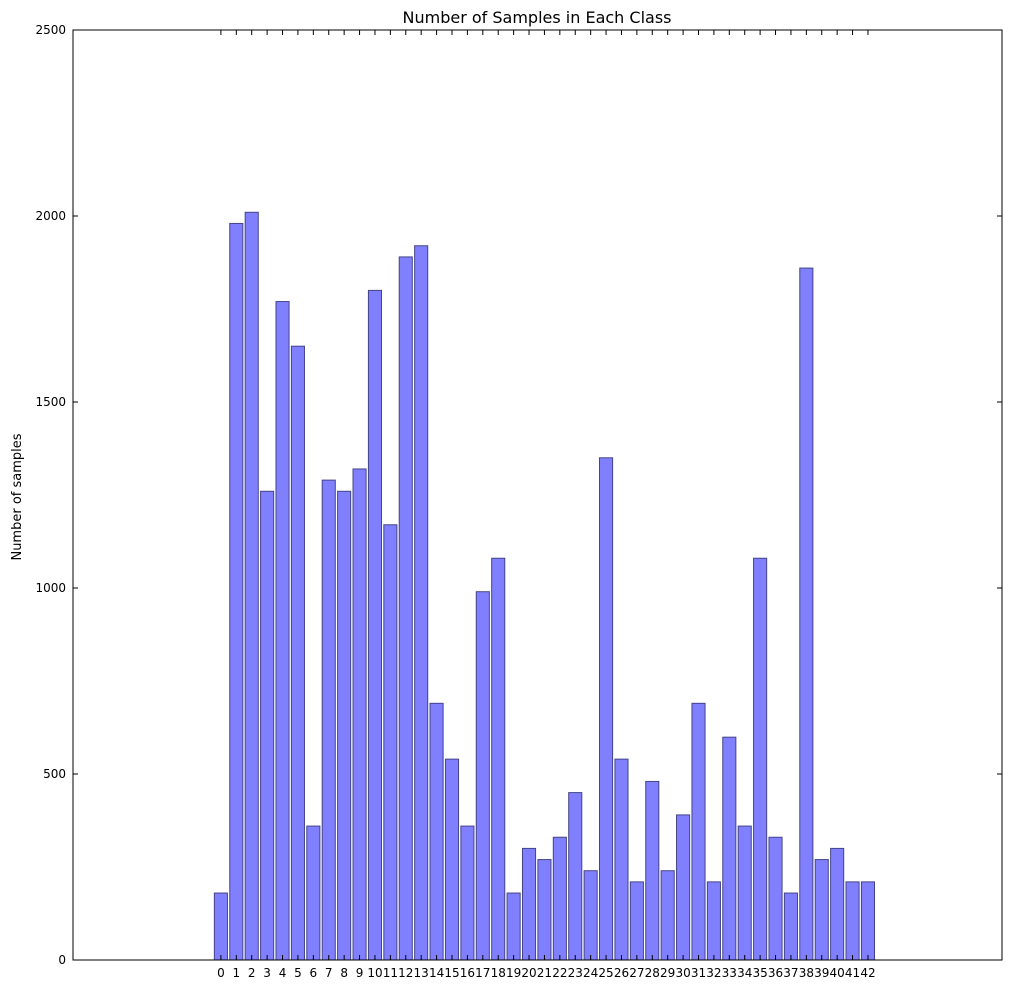 Image resolution: width=1012 pixels, height=990 pixels. Describe the element at coordinates (837, 973) in the screenshot. I see `x-tick-label: 40` at that location.